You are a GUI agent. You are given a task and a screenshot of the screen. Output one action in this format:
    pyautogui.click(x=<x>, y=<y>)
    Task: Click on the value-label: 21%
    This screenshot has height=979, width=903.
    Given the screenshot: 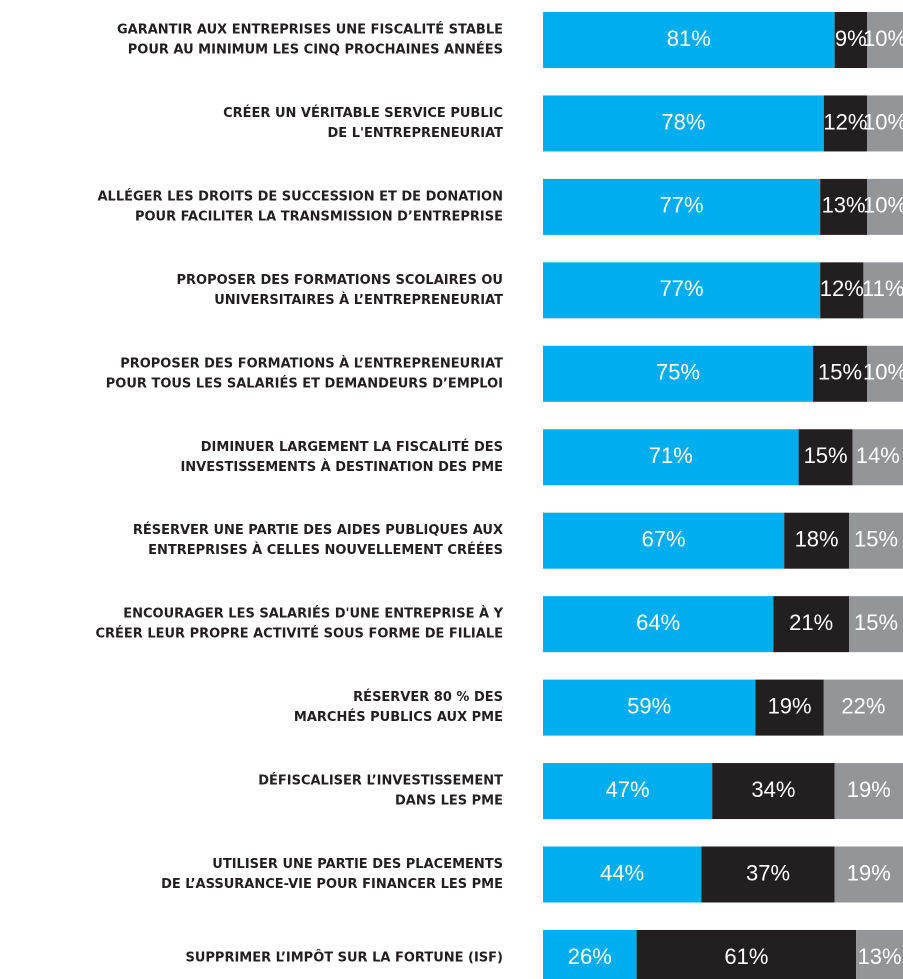 What is the action you would take?
    pyautogui.click(x=811, y=622)
    